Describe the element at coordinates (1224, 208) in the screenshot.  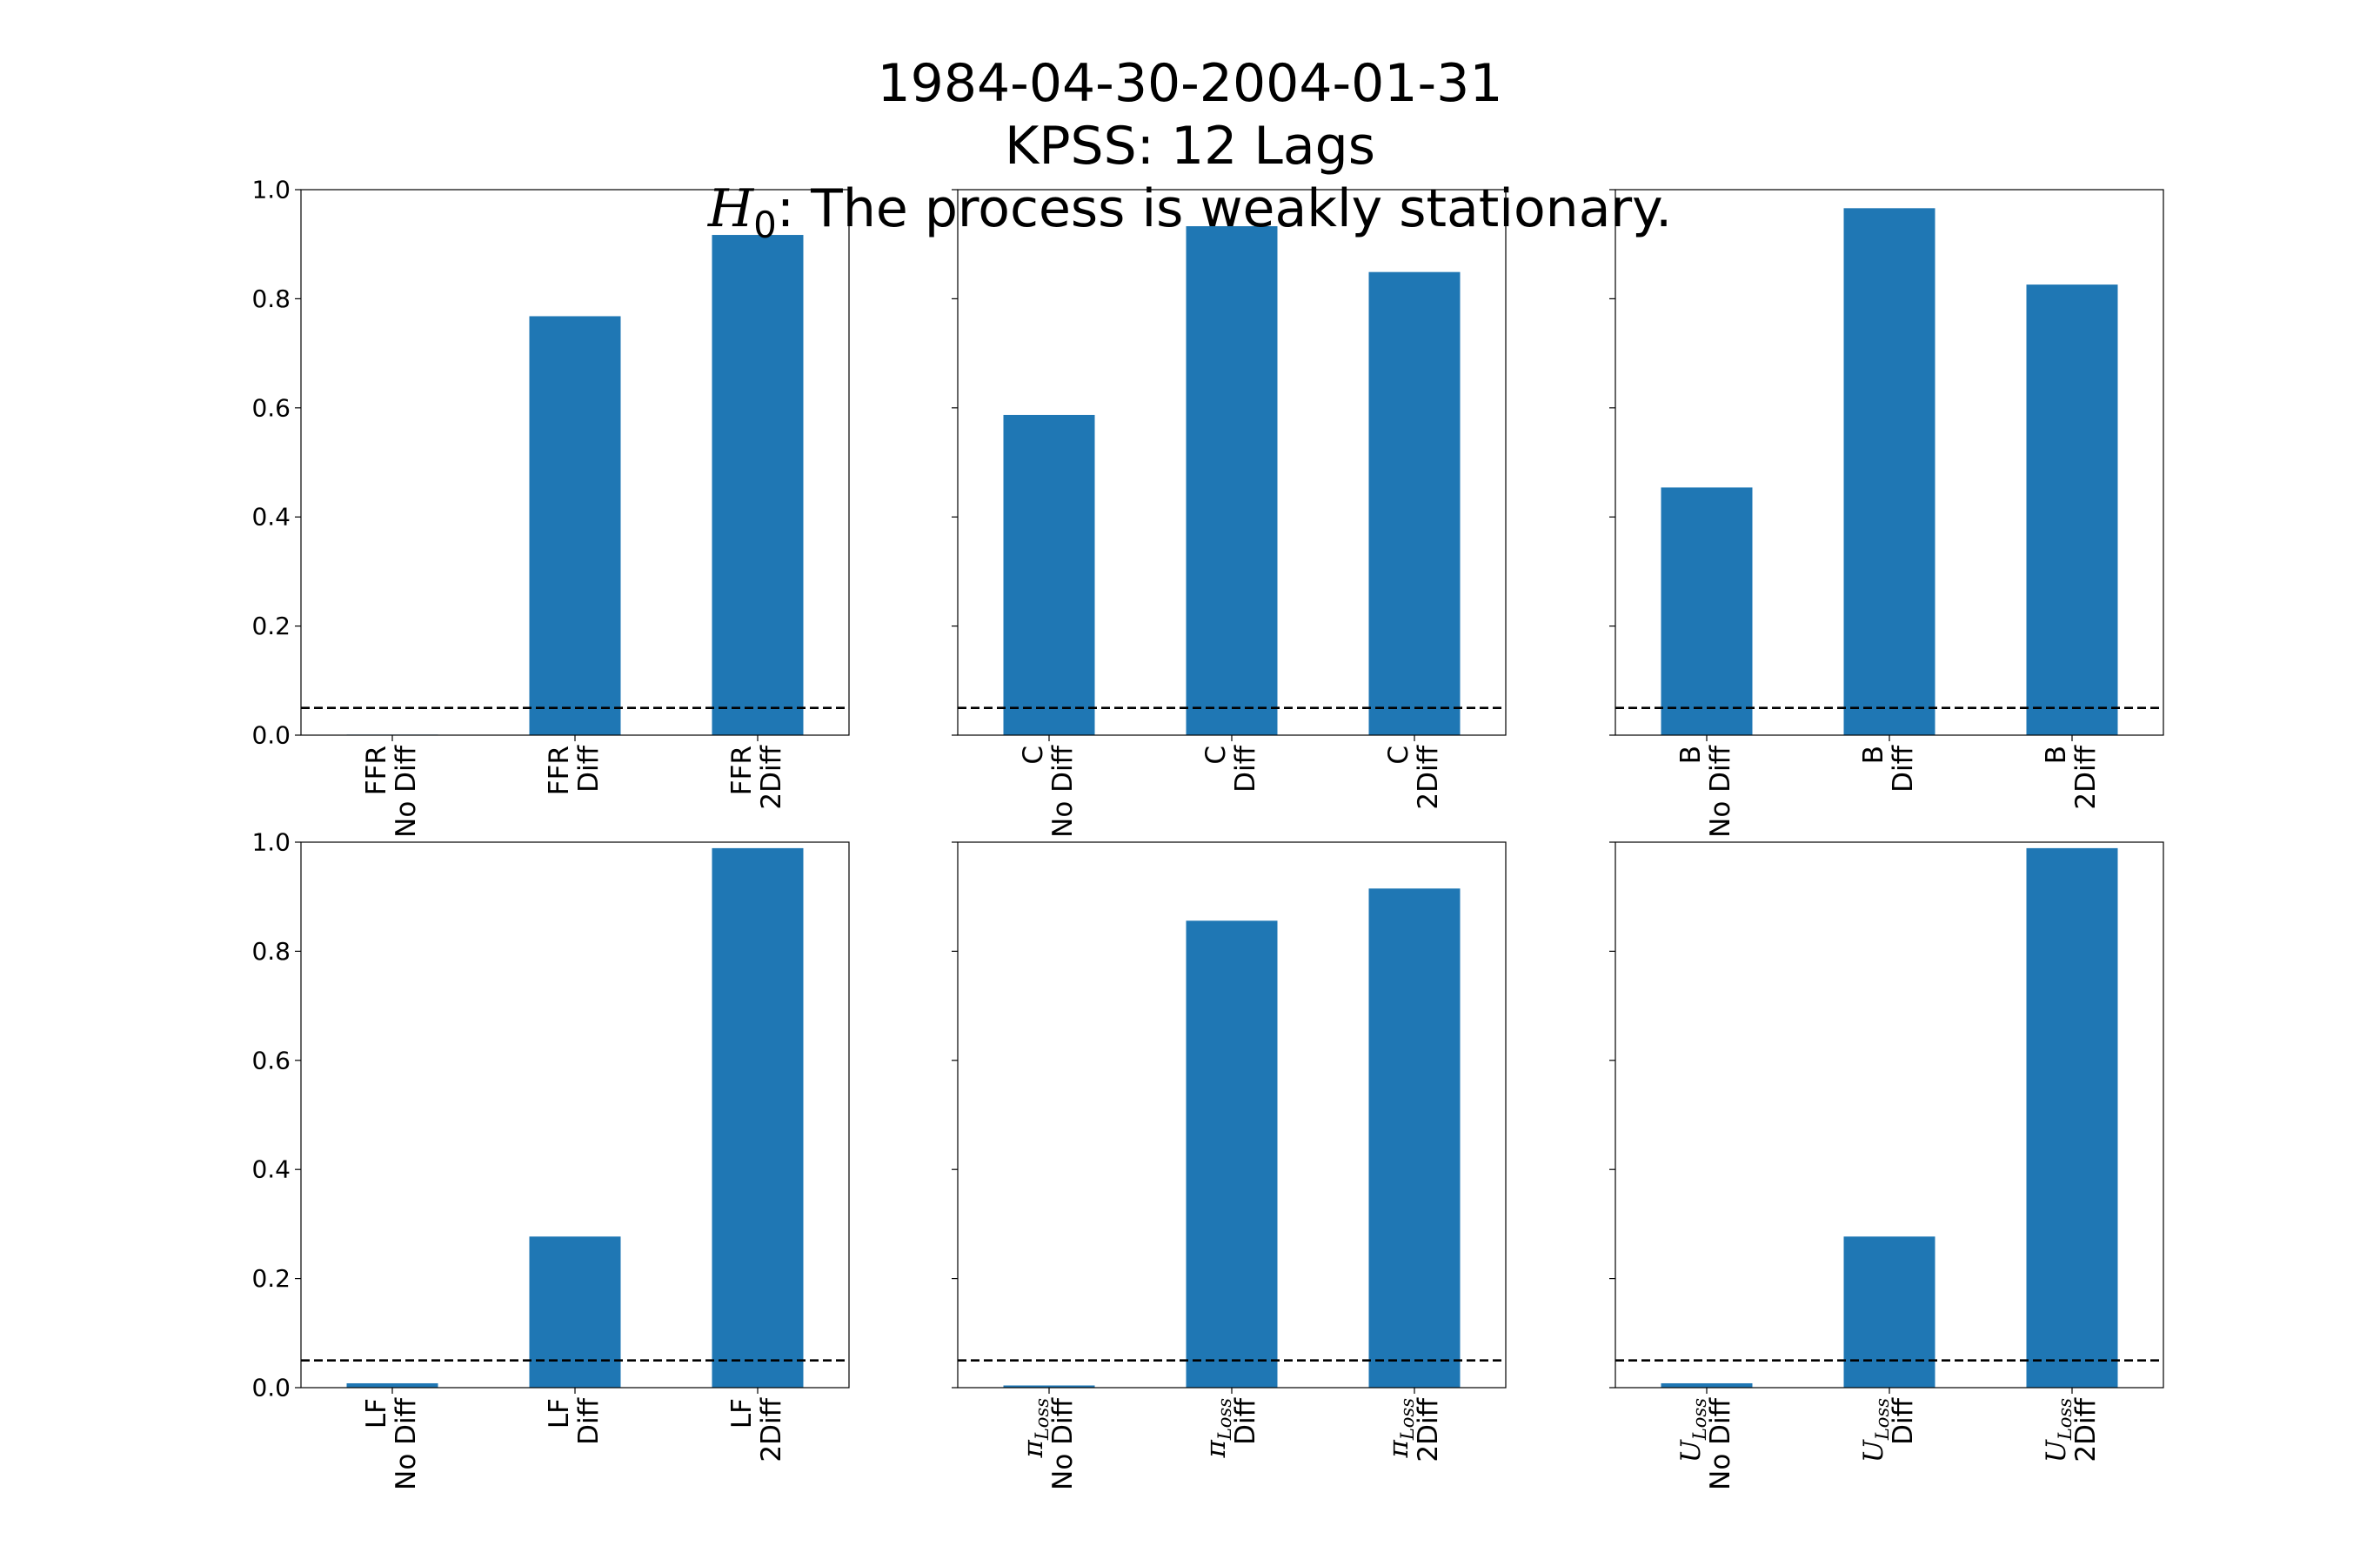
I see `hypothesis-text: : The process is weakly stationary.` at that location.